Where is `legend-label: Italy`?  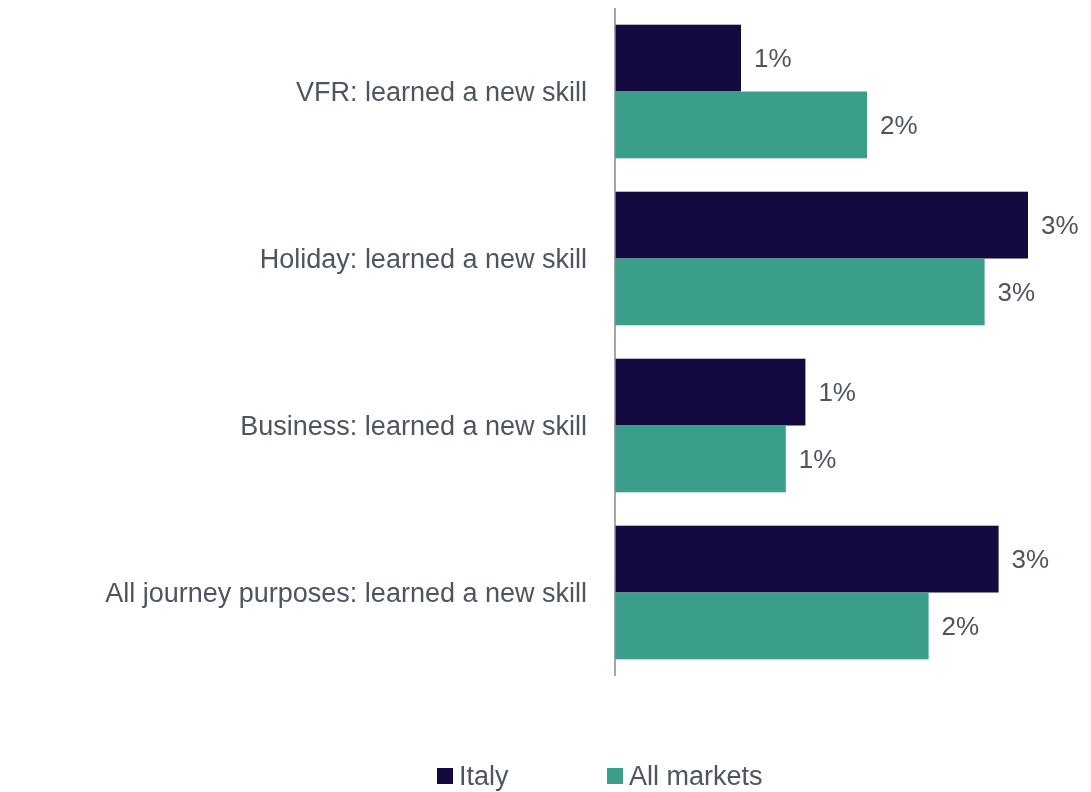
legend-label: Italy is located at coordinates (484, 776).